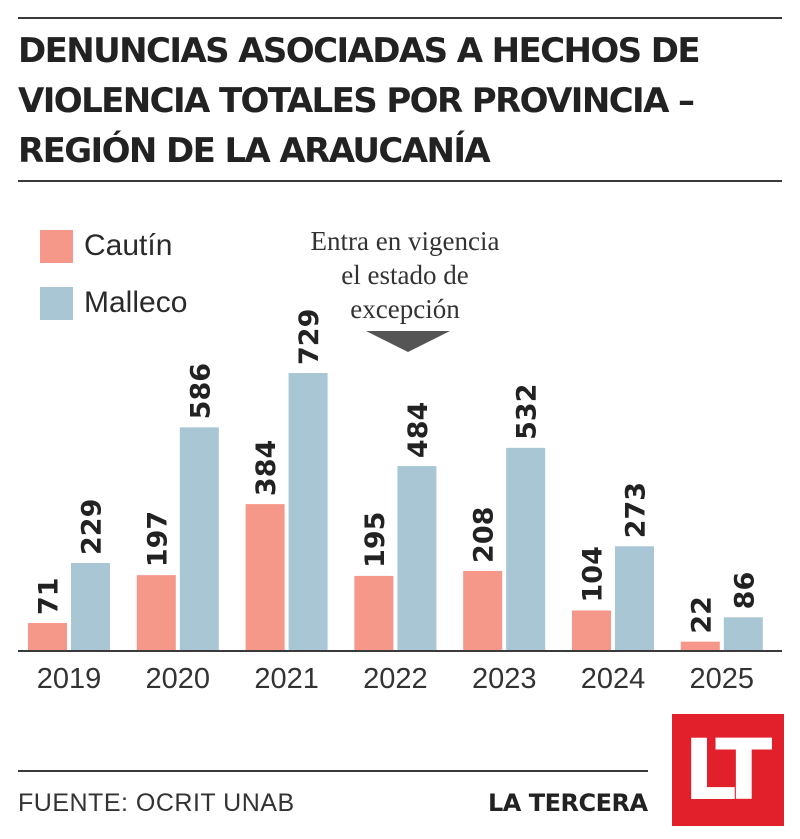 Image resolution: width=800 pixels, height=839 pixels. Describe the element at coordinates (308, 511) in the screenshot. I see `bar-malleco-2021` at that location.